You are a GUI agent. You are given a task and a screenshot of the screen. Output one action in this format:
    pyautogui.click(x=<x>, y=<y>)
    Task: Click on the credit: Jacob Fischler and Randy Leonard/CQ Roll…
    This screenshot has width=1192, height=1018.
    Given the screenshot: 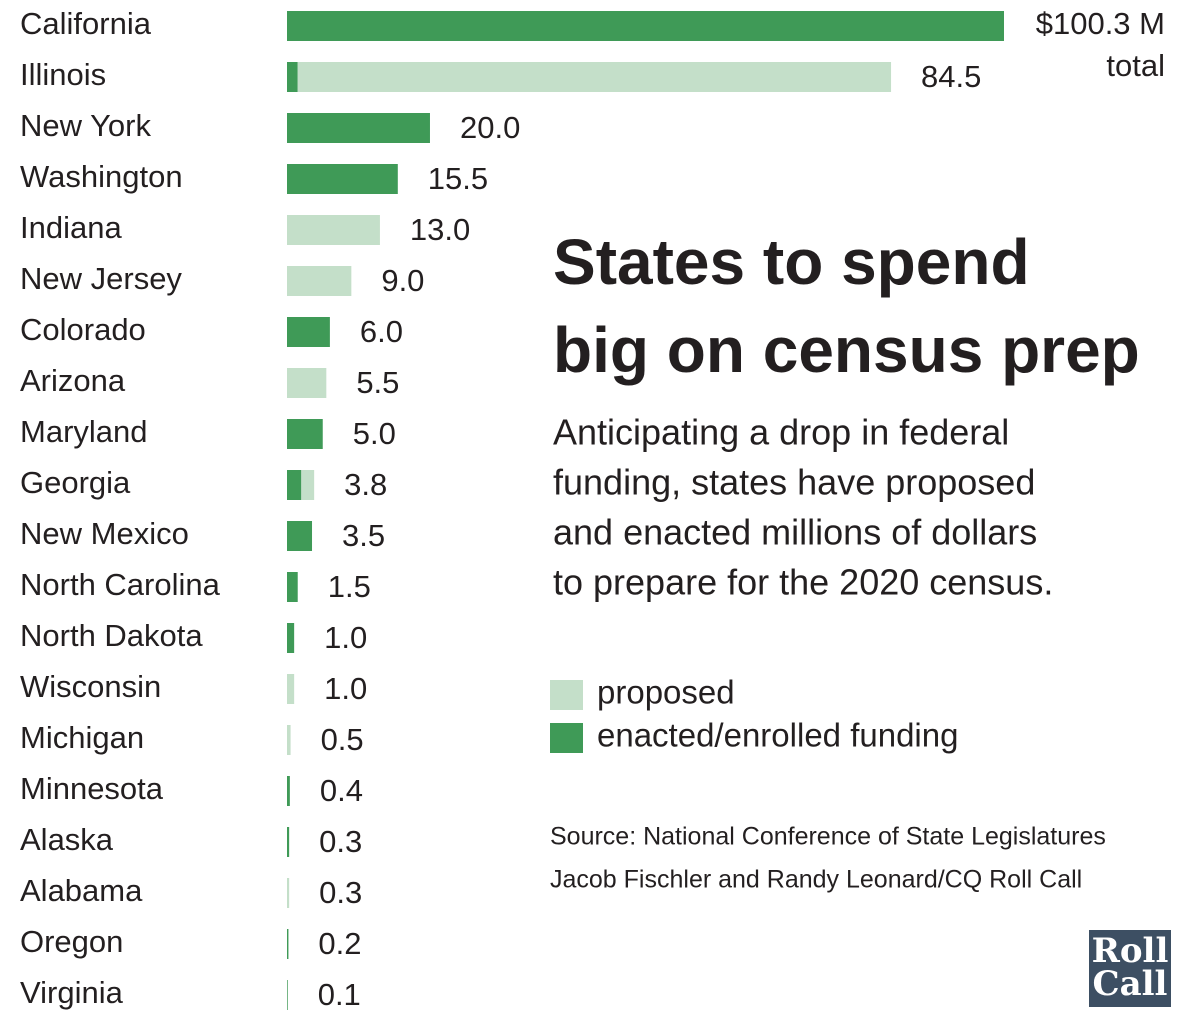 What is the action you would take?
    pyautogui.click(x=816, y=880)
    